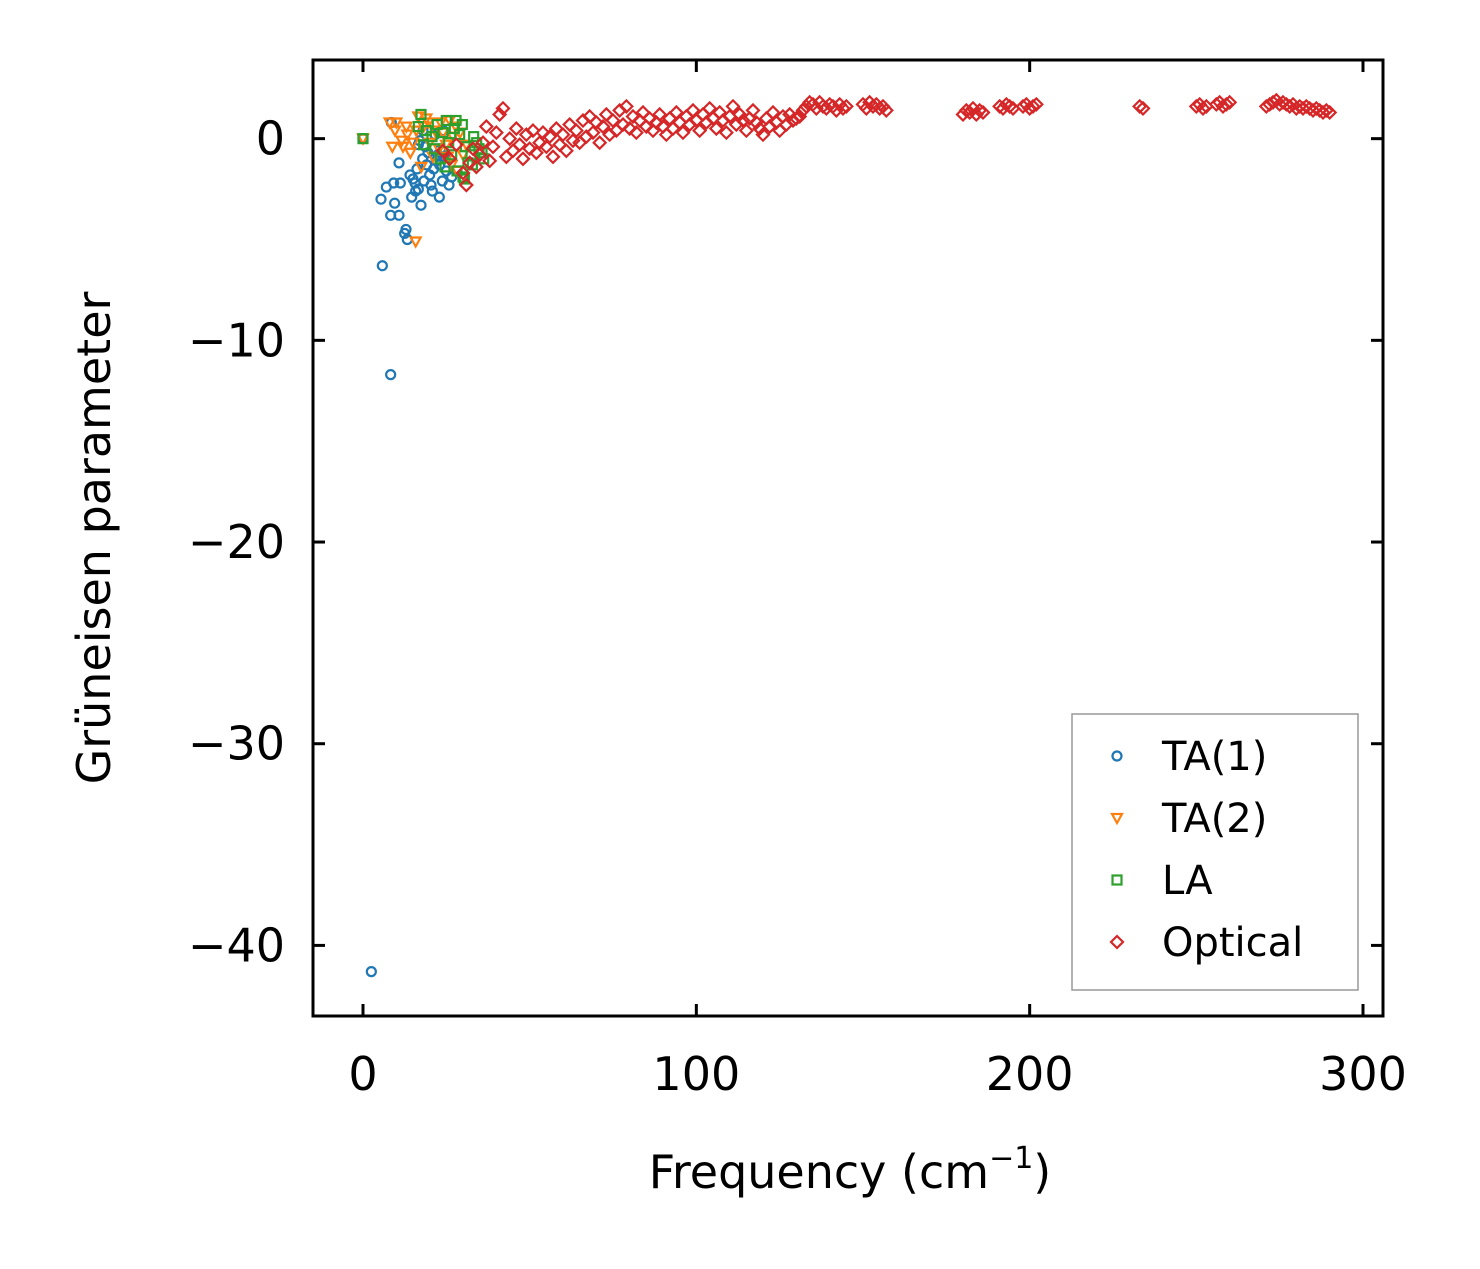 This screenshot has width=1480, height=1269. I want to click on legend-label-ta-1: TA(1), so click(1214, 757).